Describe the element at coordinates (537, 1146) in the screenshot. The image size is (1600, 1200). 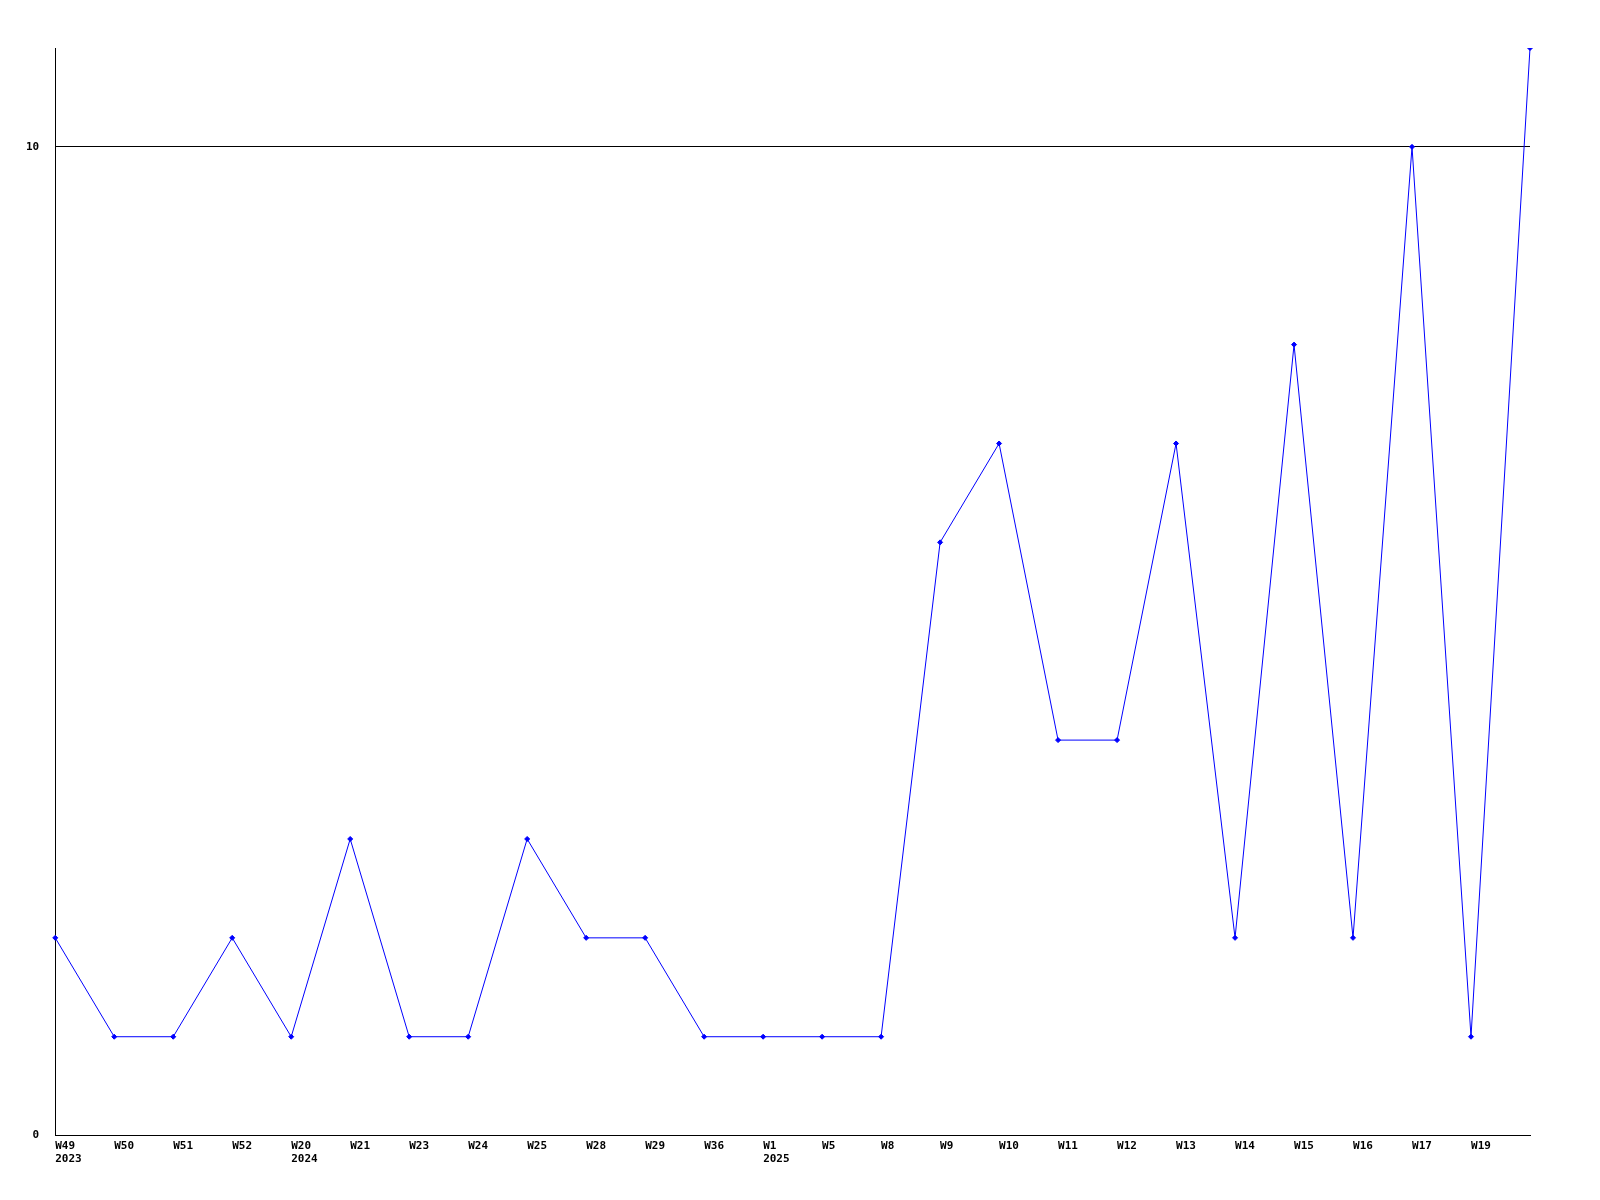
I see `x-tick-label: W25` at that location.